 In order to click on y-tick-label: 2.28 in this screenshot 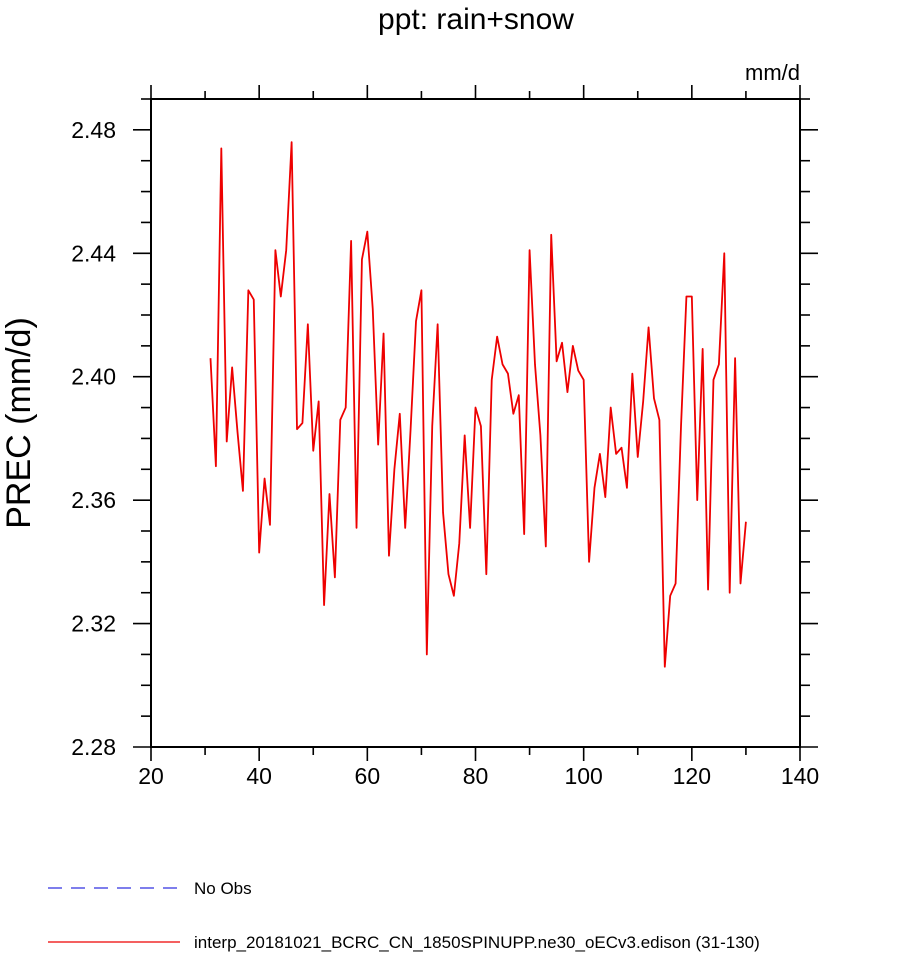, I will do `click(93, 747)`.